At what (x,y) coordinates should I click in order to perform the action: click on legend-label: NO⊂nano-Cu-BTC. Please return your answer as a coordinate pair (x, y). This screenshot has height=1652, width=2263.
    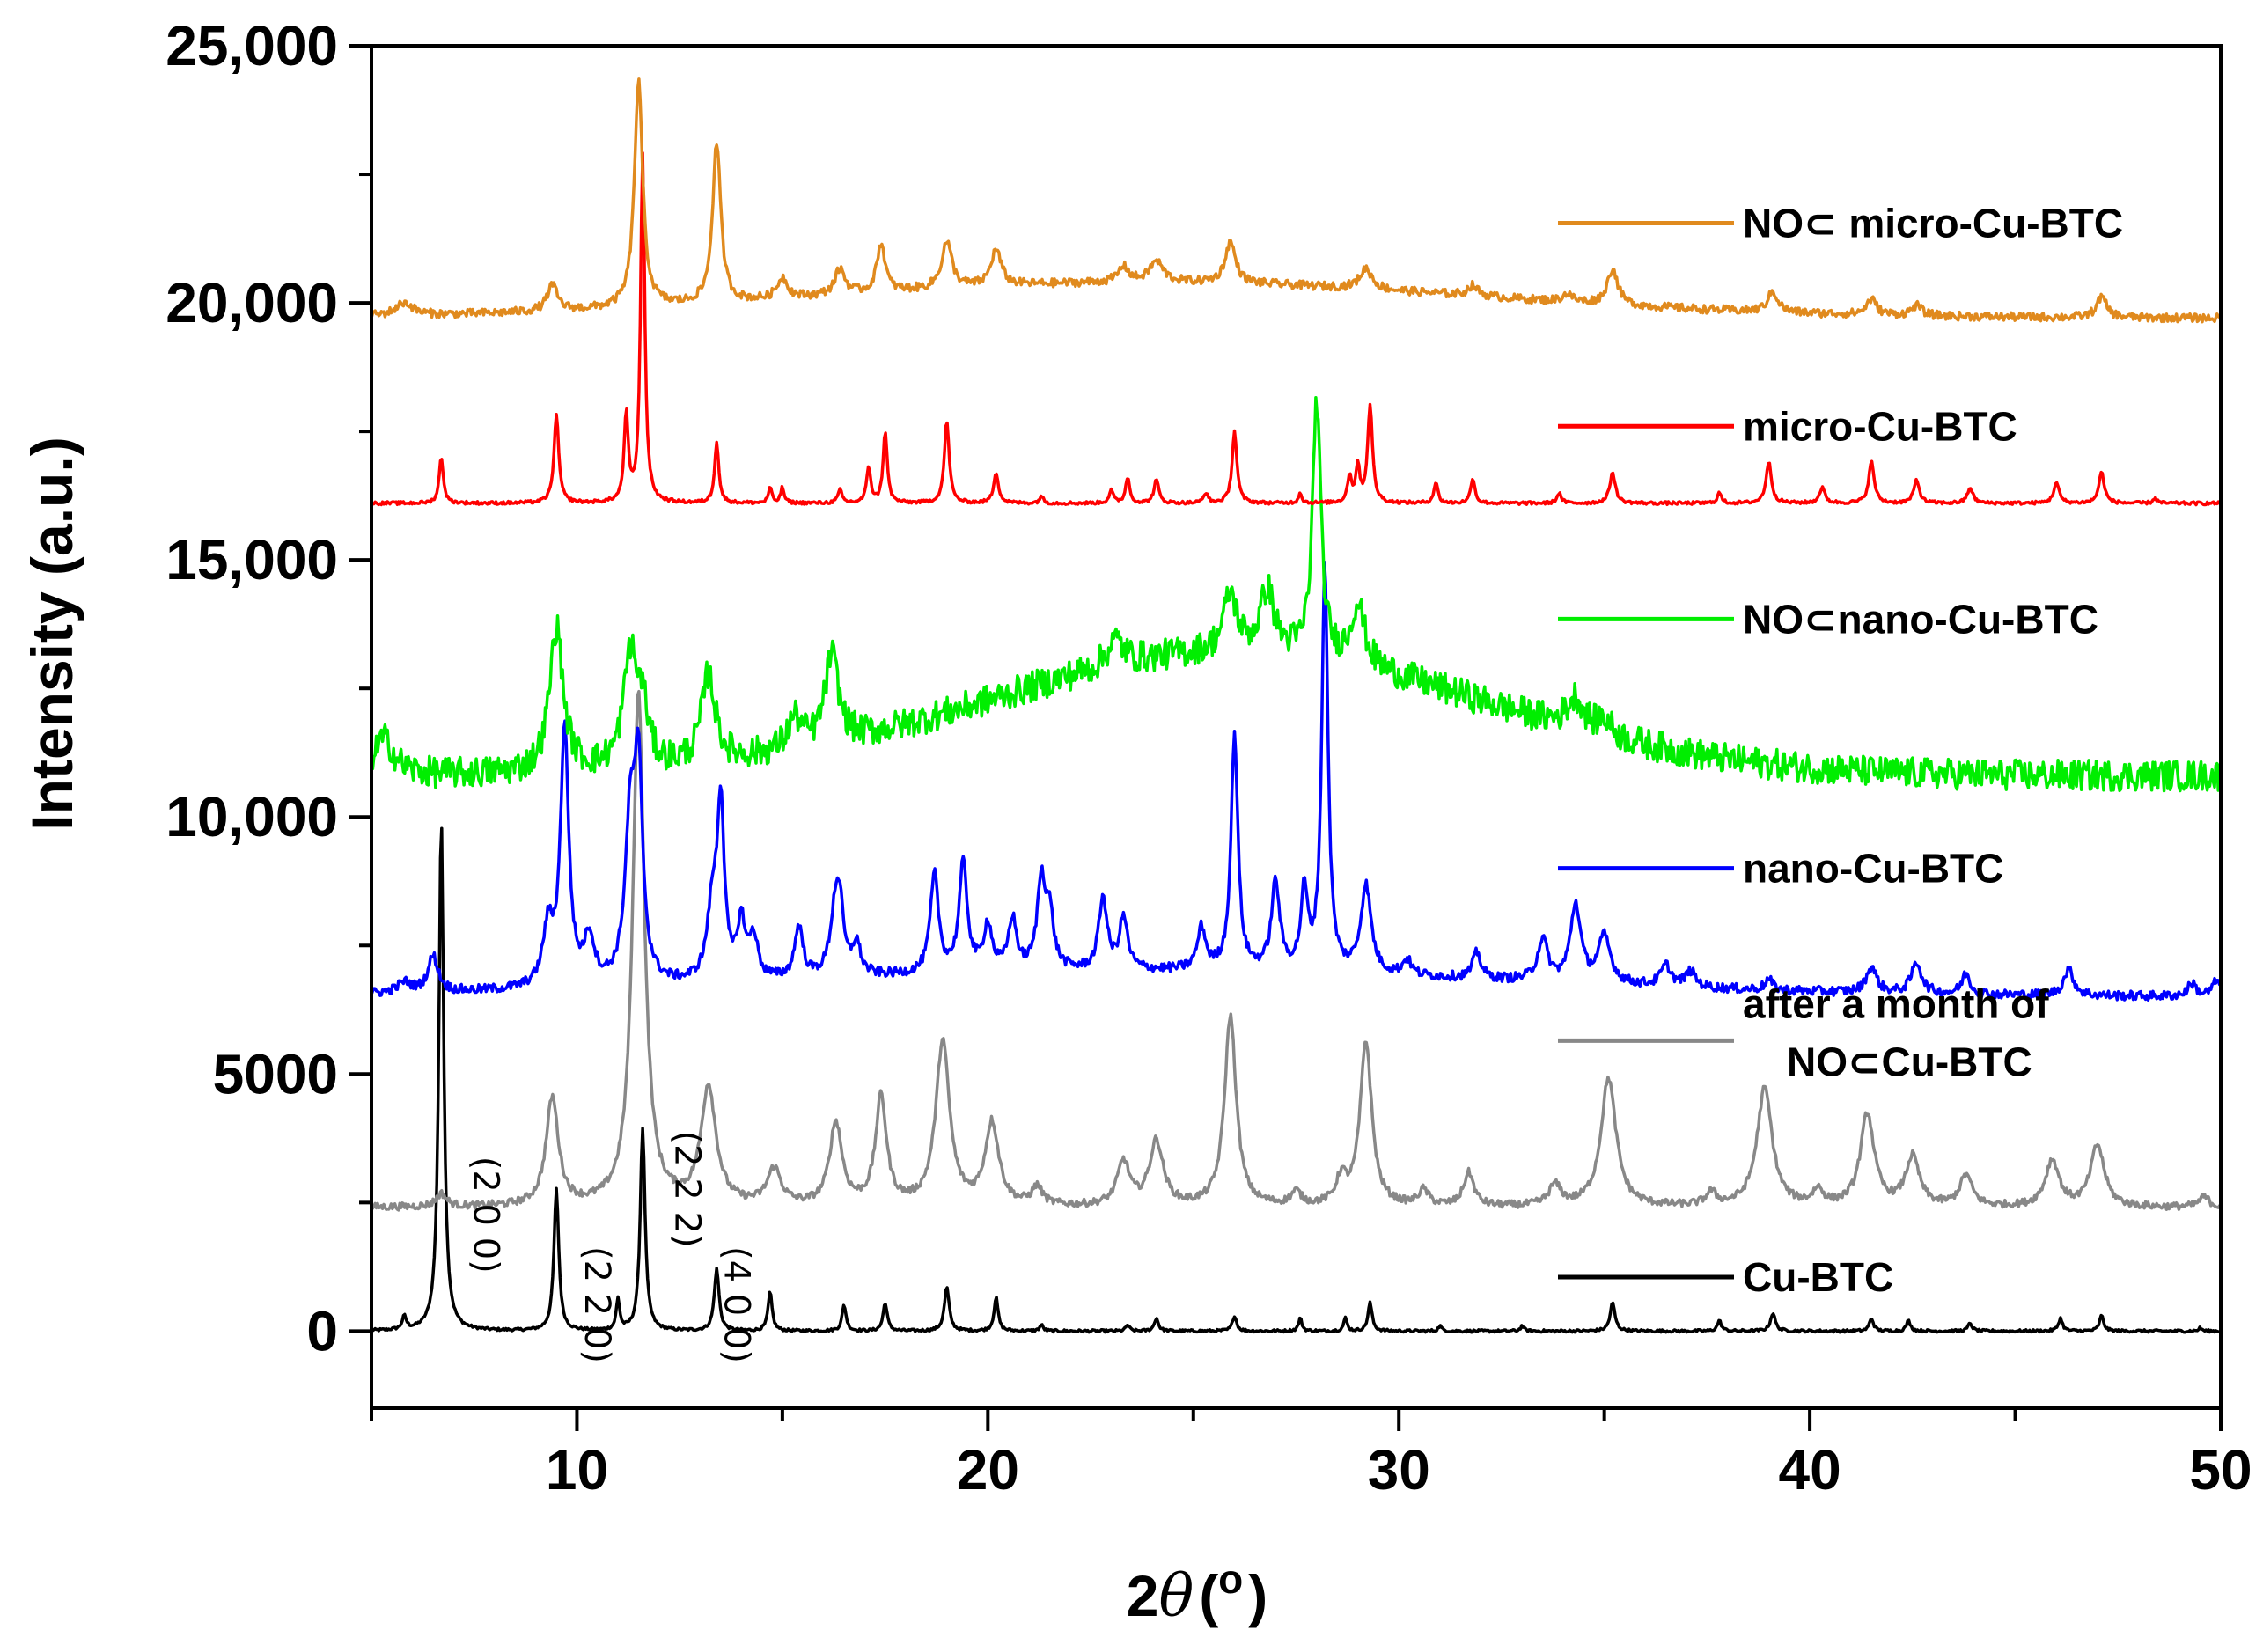
    Looking at the image, I should click on (1920, 619).